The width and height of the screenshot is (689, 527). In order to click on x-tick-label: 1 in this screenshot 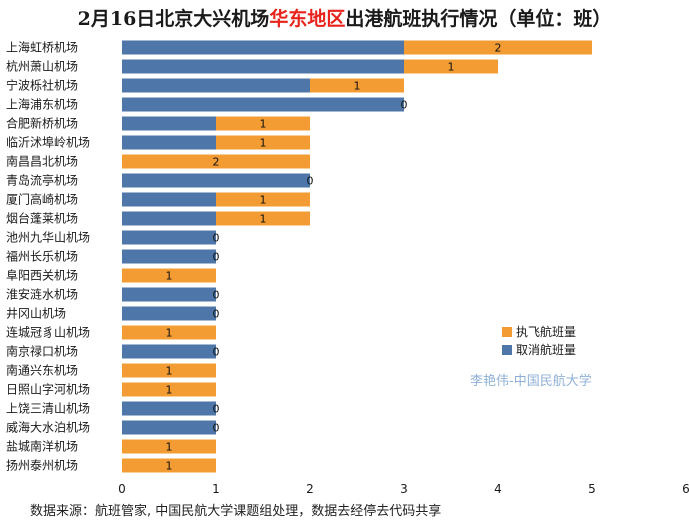, I will do `click(216, 489)`.